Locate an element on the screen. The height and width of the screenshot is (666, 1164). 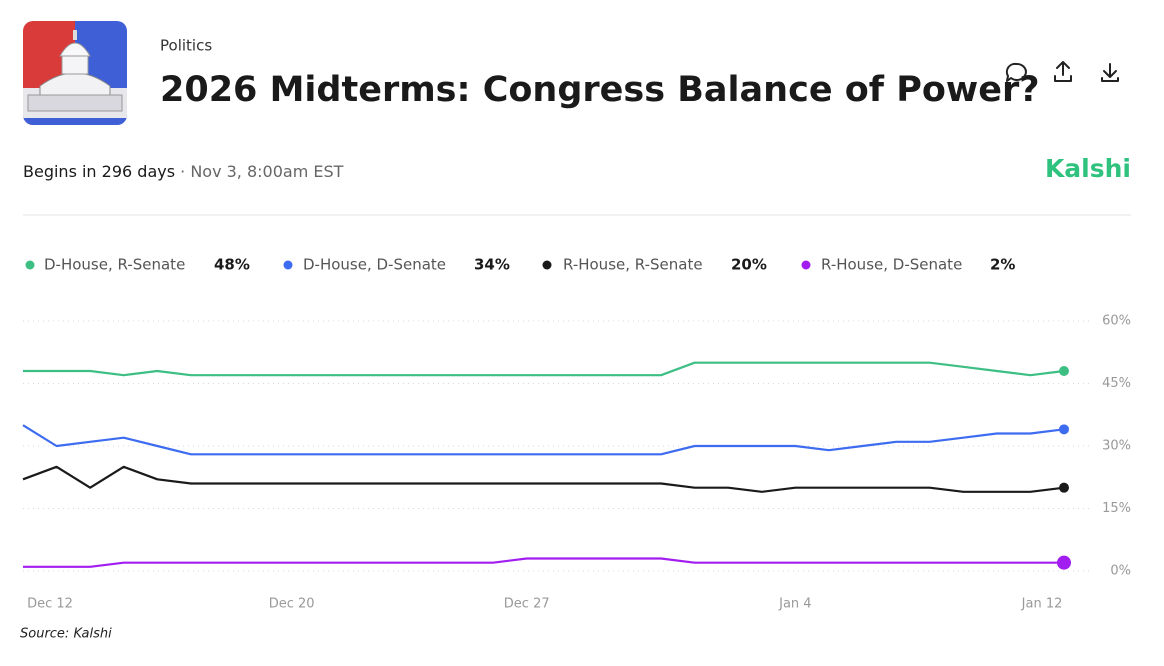
y-tick-label: 15% is located at coordinates (1116, 508).